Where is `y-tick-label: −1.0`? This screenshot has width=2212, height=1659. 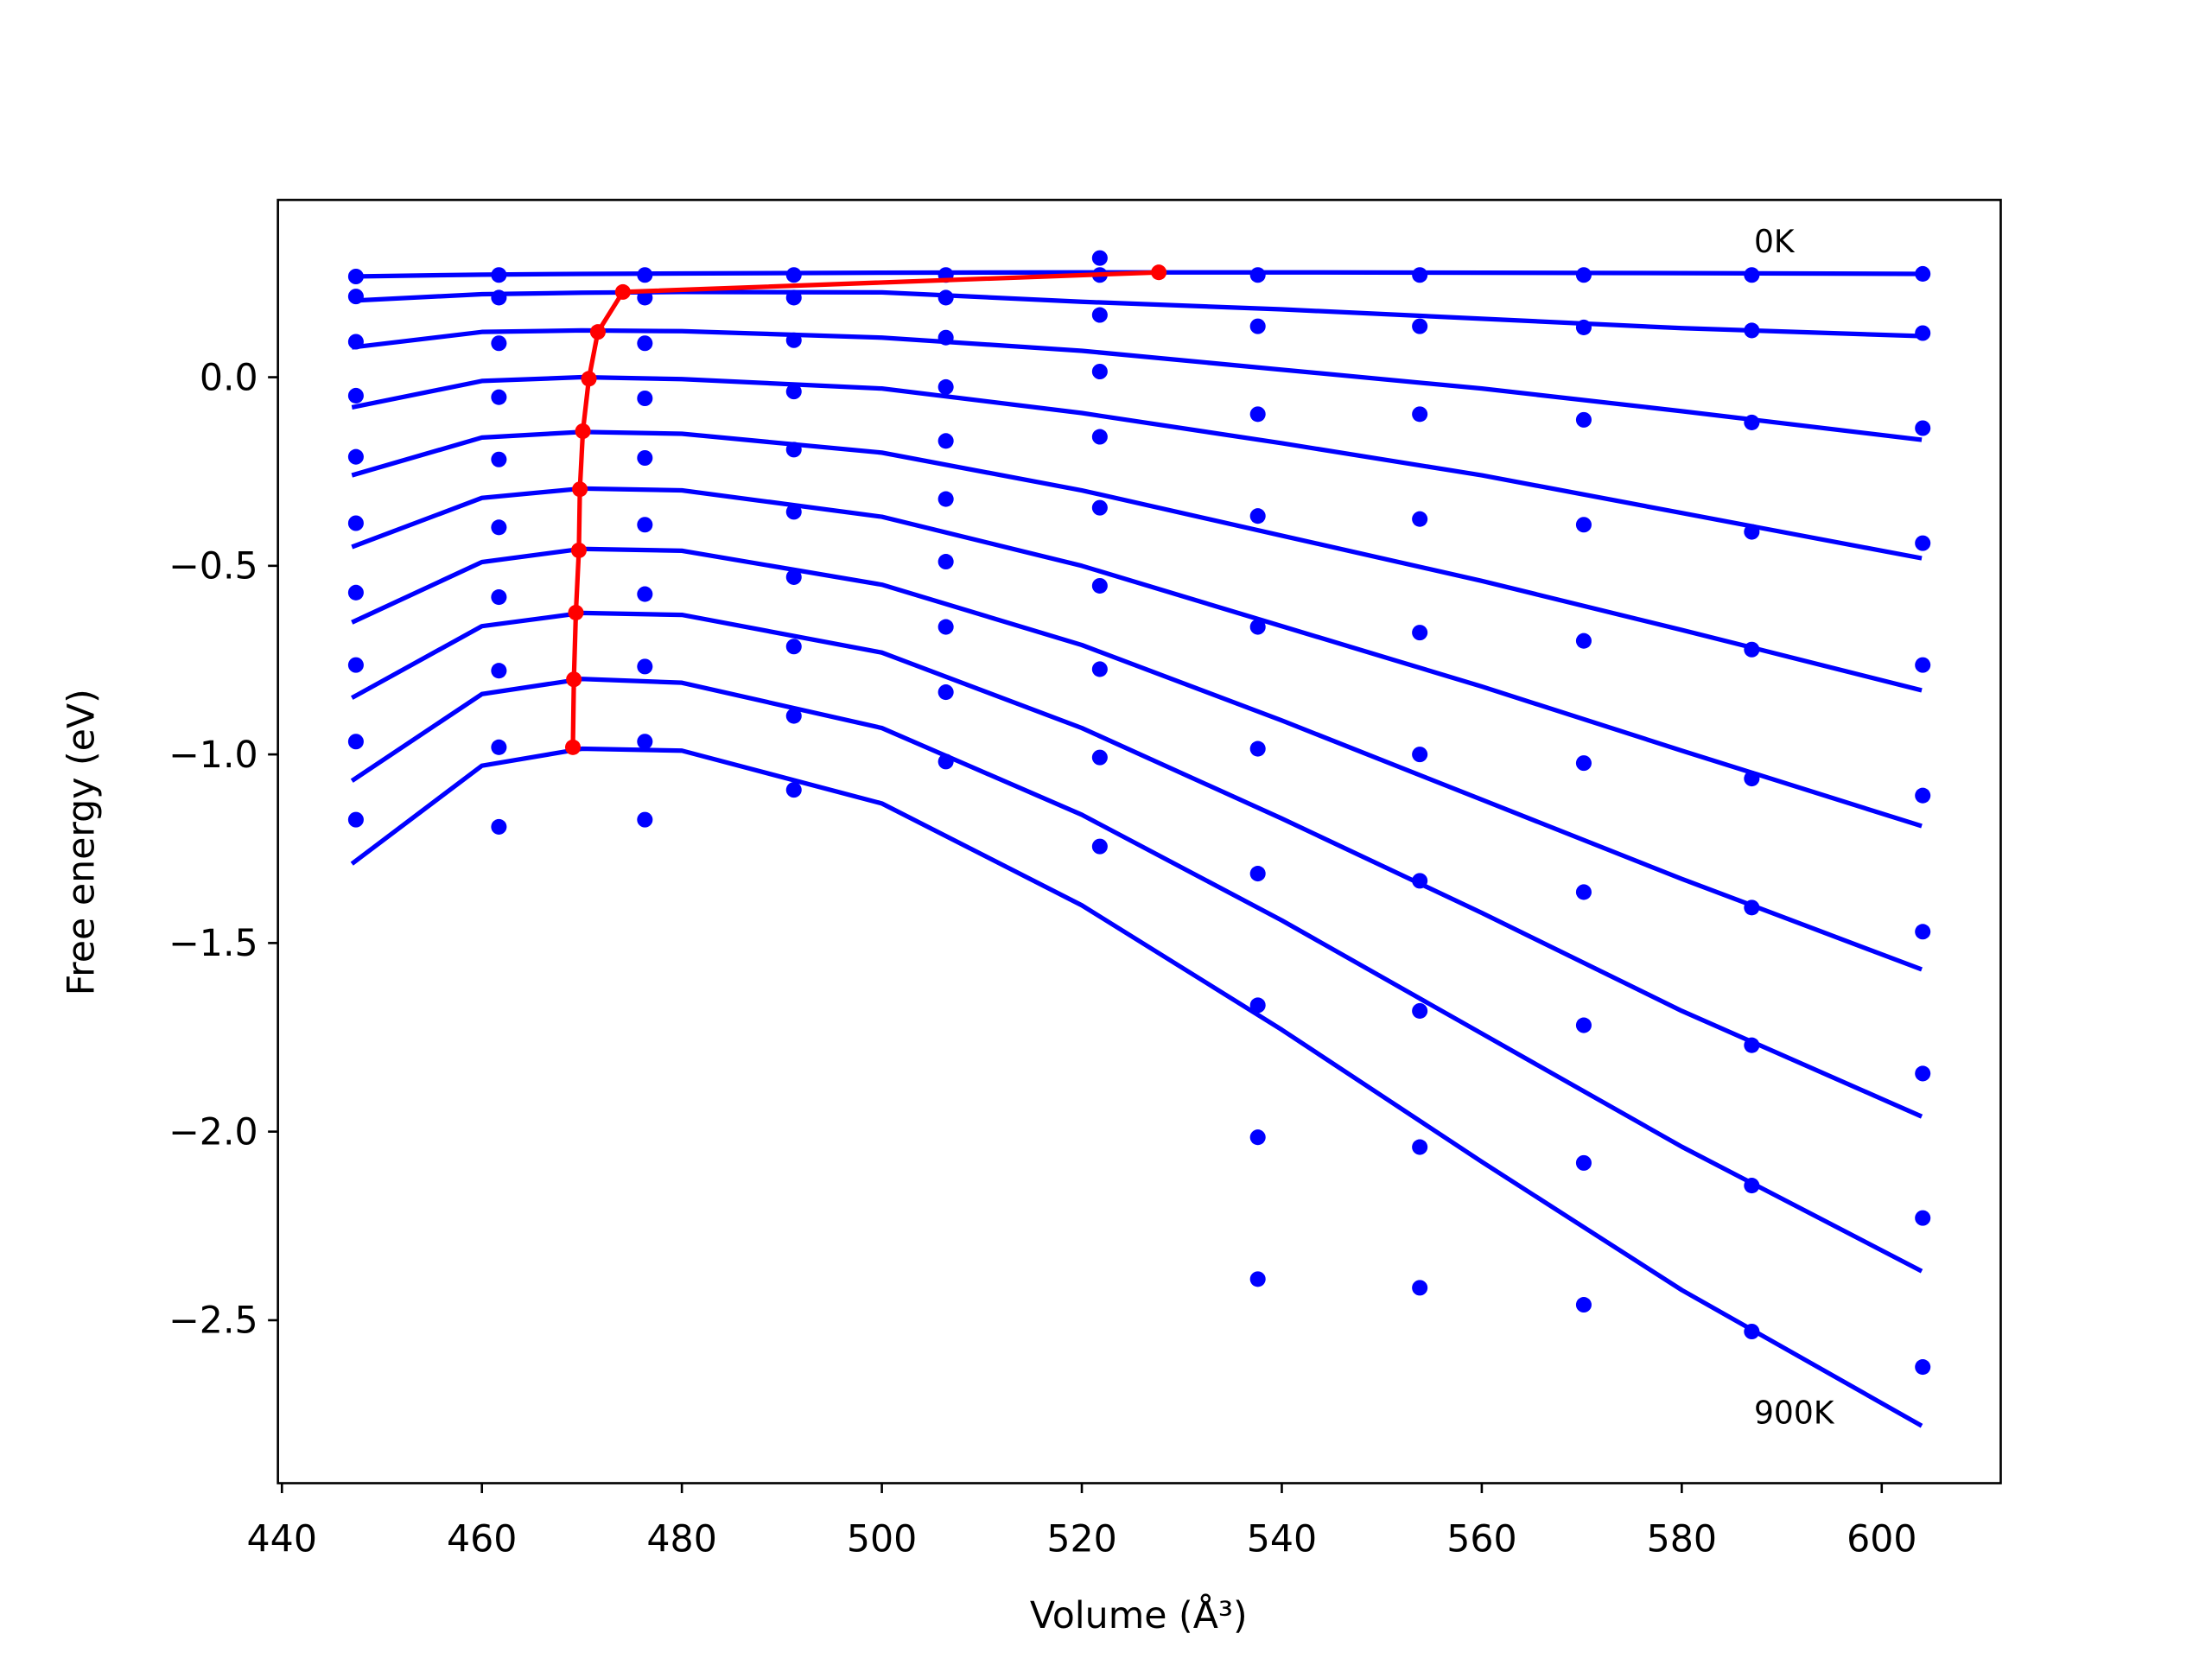 y-tick-label: −1.0 is located at coordinates (213, 755).